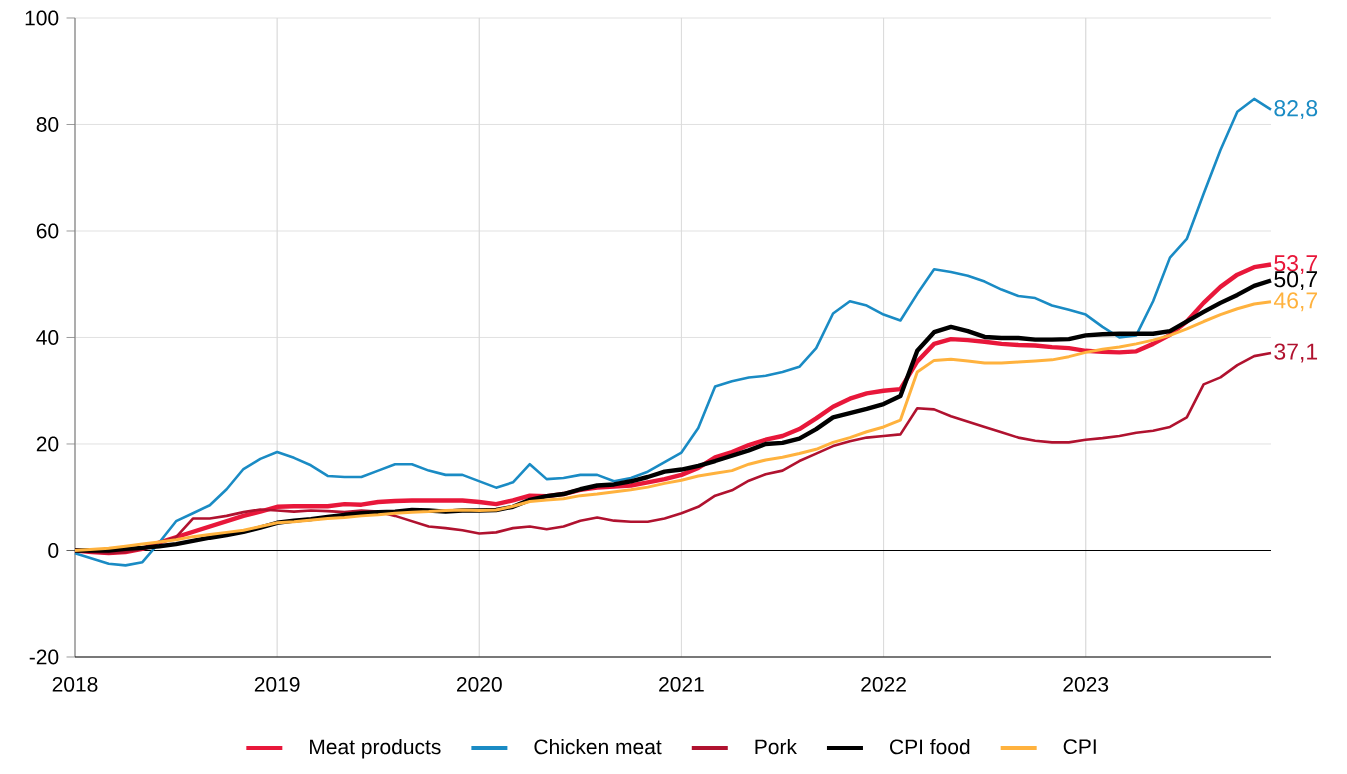 The image size is (1347, 774). Describe the element at coordinates (375, 748) in the screenshot. I see `legend-label: Meat products` at that location.